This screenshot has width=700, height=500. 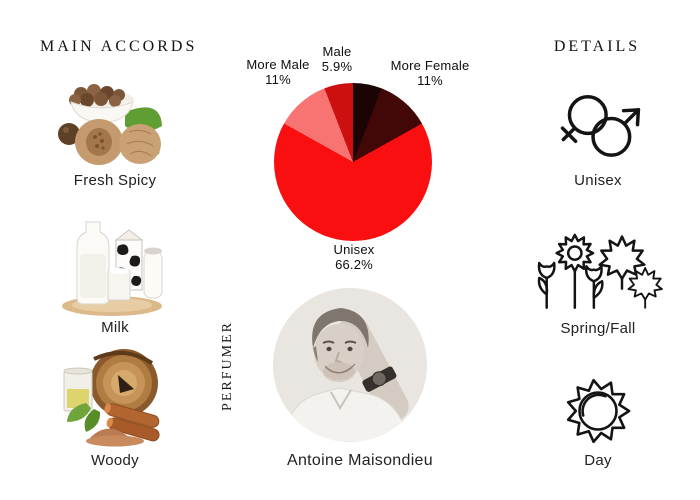 I want to click on details-title: DETAILS, so click(x=597, y=46).